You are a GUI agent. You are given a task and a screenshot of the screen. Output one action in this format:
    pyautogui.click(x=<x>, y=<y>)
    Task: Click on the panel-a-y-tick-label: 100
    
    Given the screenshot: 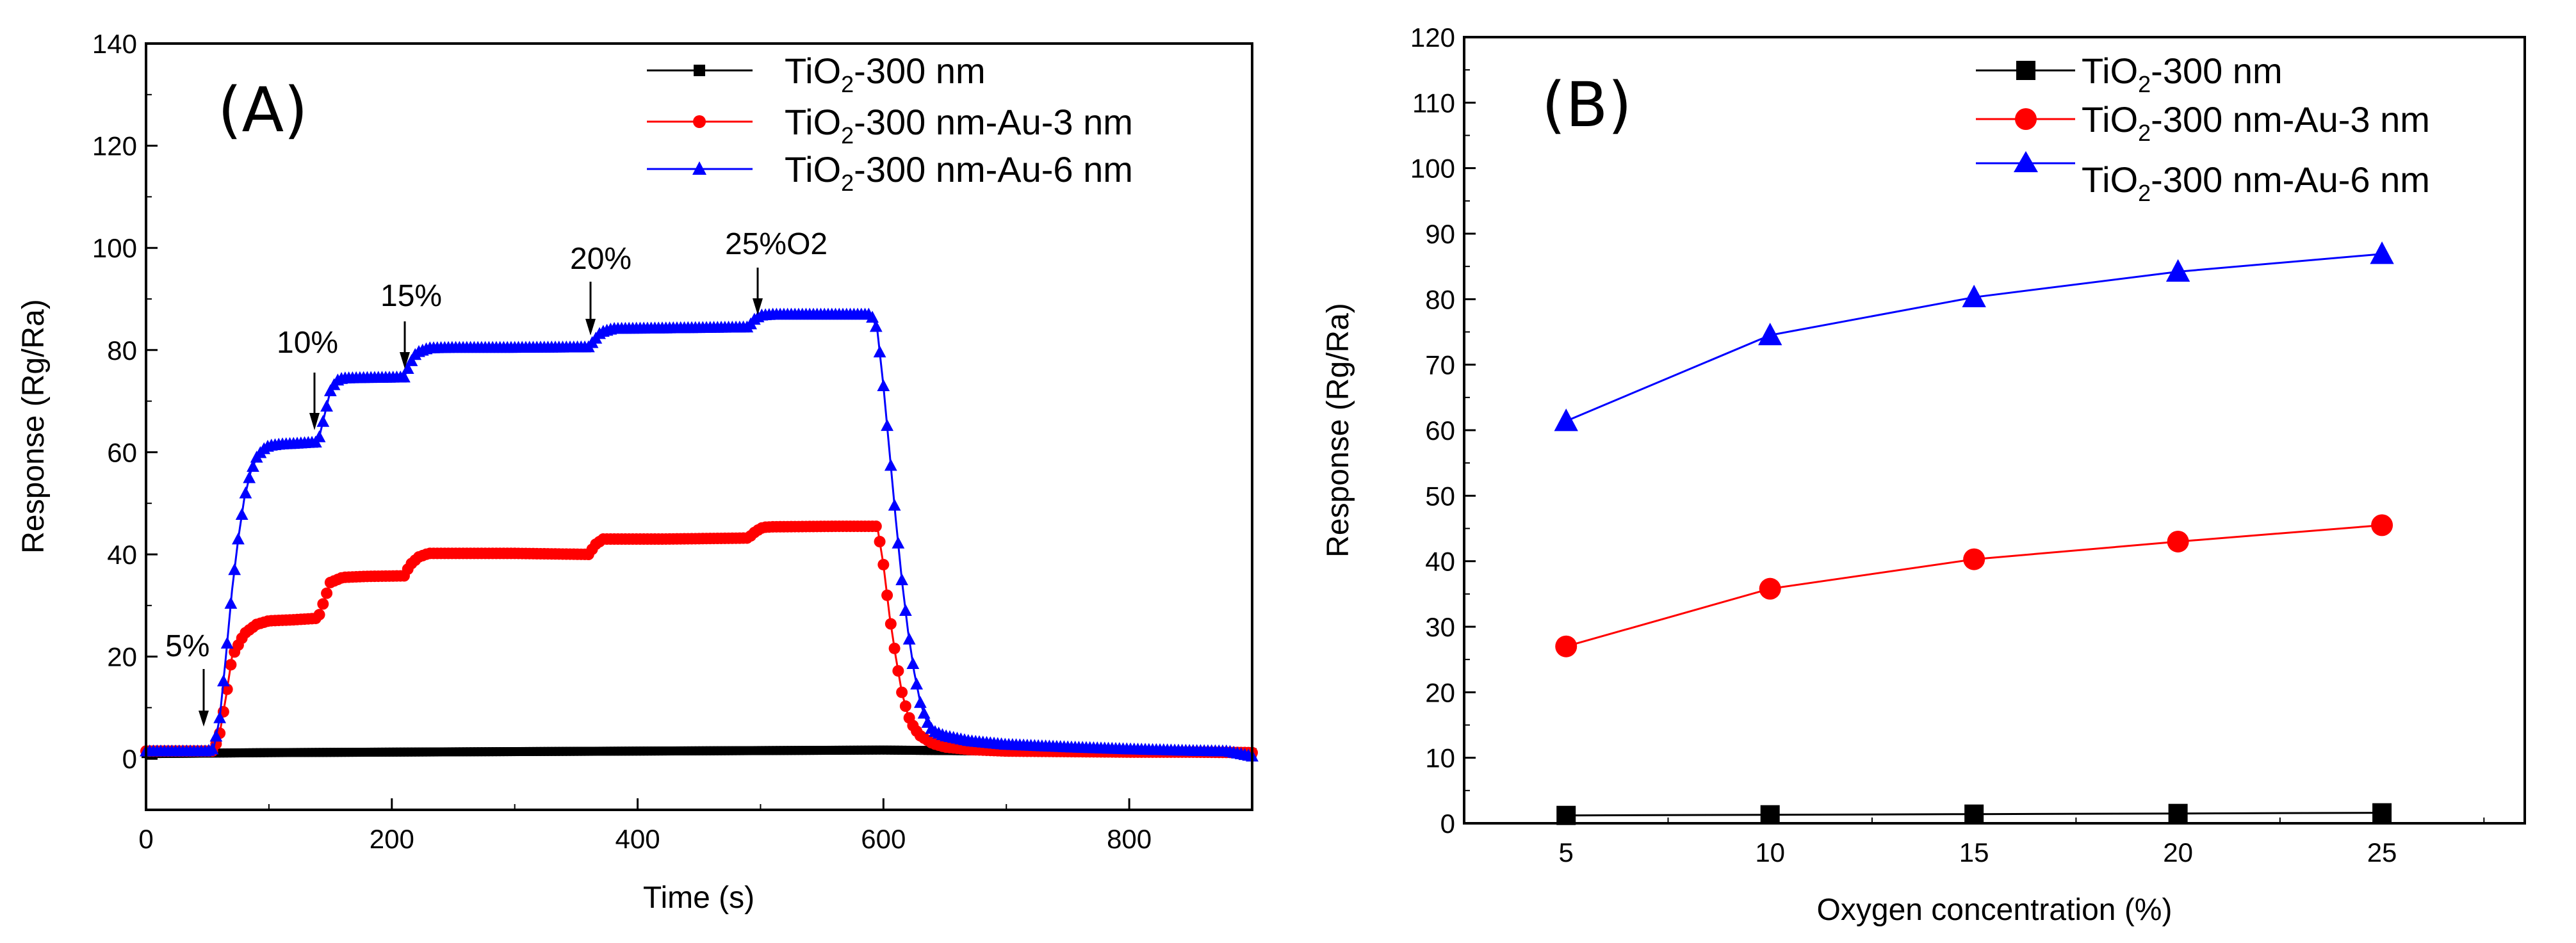 What is the action you would take?
    pyautogui.click(x=114, y=248)
    